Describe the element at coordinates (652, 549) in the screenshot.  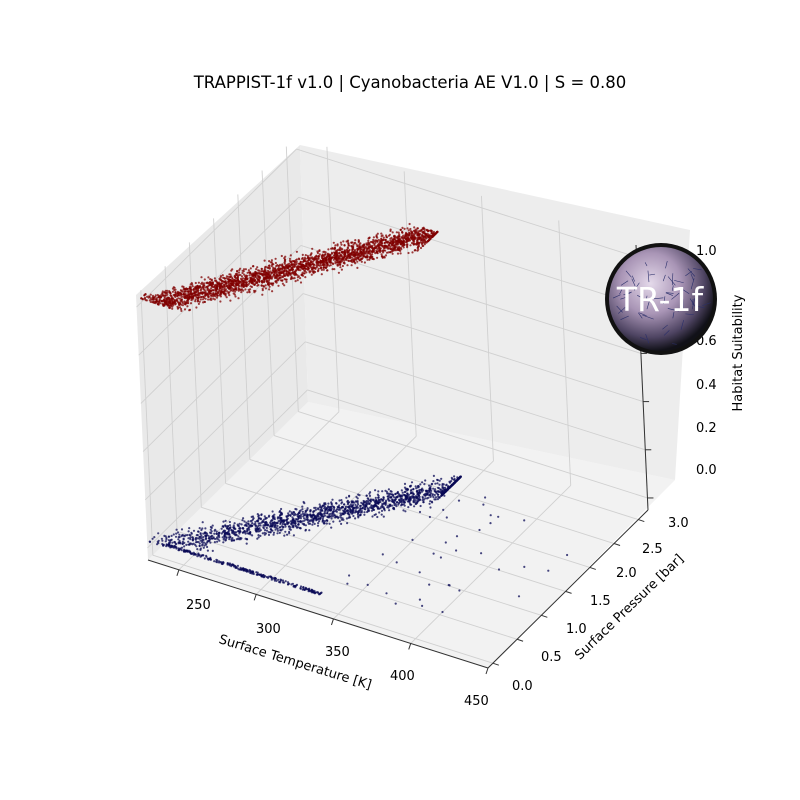
I see `y-tick-label: 2.5` at that location.